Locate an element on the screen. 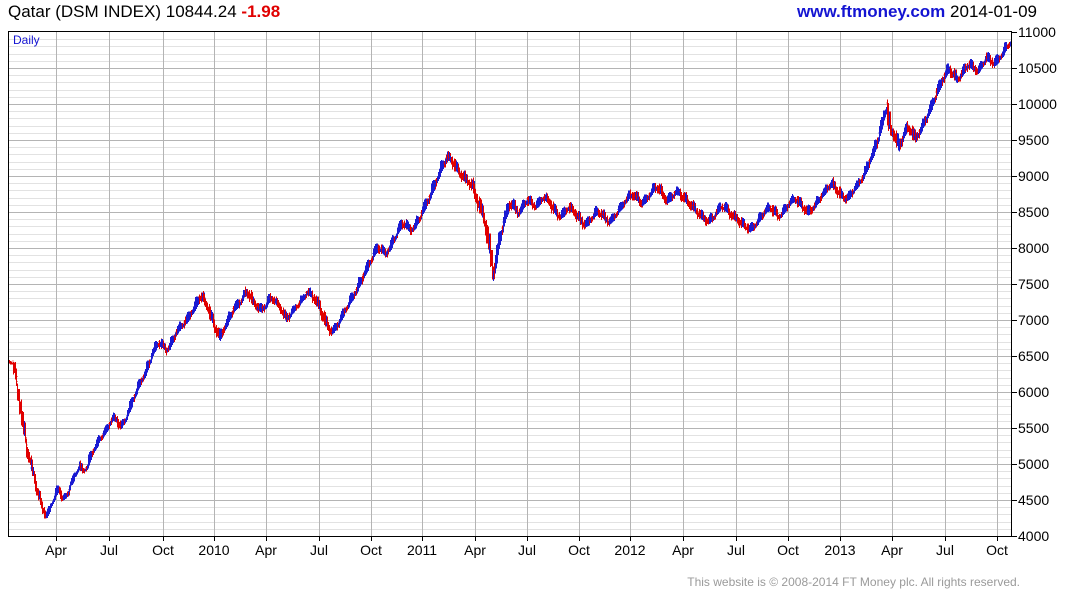 This screenshot has height=600, width=1075. y-axis-tick-label: 7000 is located at coordinates (1030, 320).